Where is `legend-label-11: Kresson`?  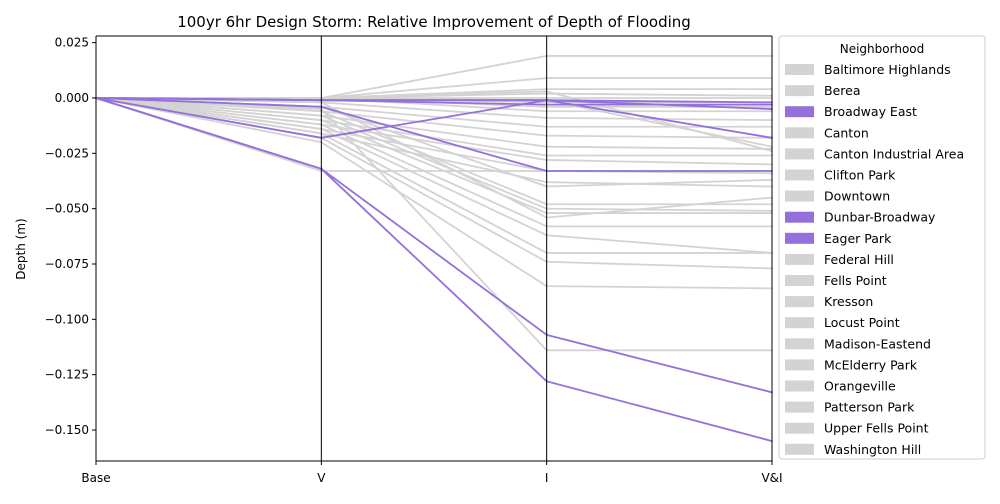 legend-label-11: Kresson is located at coordinates (848, 301).